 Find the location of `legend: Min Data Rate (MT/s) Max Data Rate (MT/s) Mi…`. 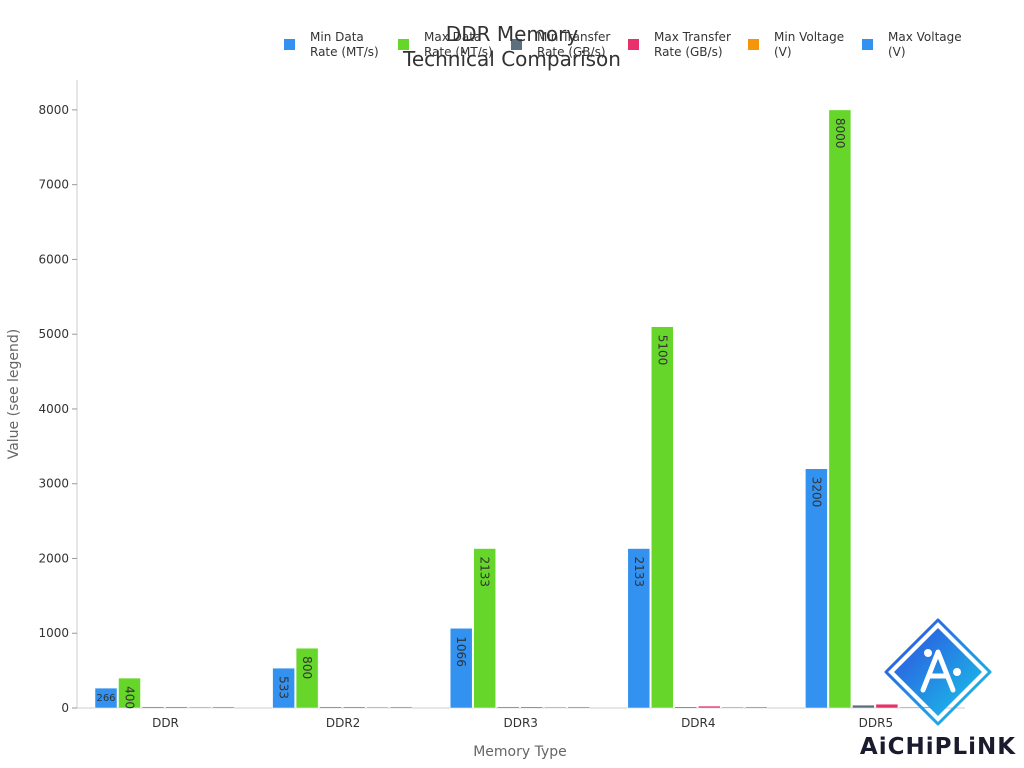

legend: Min Data Rate (MT/s) Max Data Rate (MT/s) Mi… is located at coordinates (623, 44).